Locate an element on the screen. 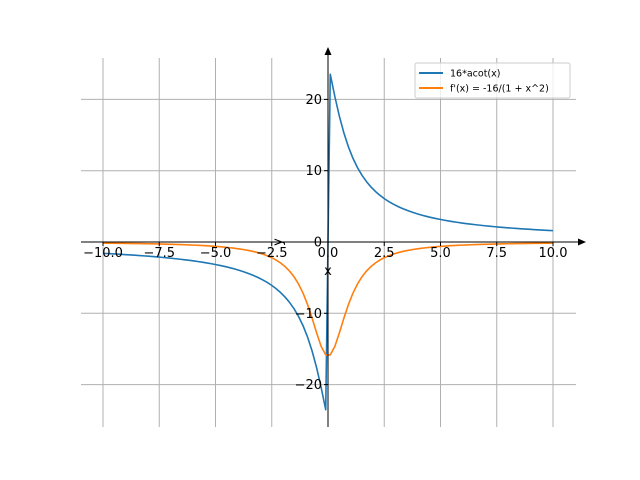 This screenshot has height=480, width=640. x-tick-label: 7.5 is located at coordinates (496, 253).